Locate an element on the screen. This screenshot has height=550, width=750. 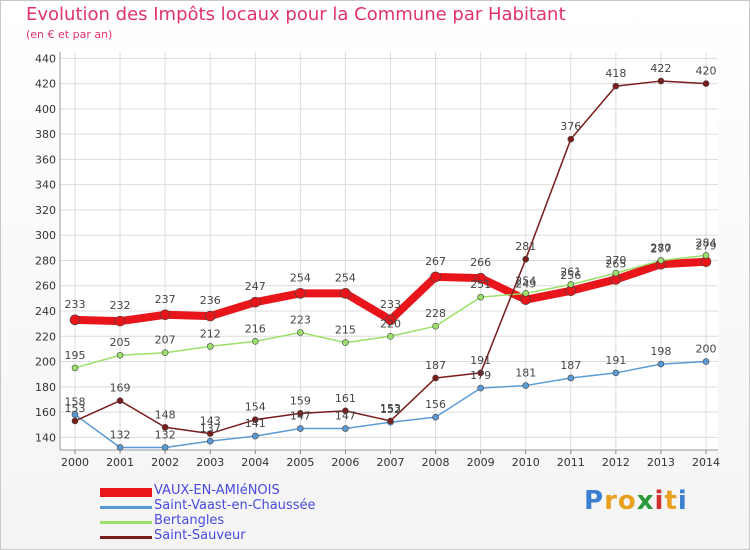
data-label: 147 is located at coordinates (300, 416).